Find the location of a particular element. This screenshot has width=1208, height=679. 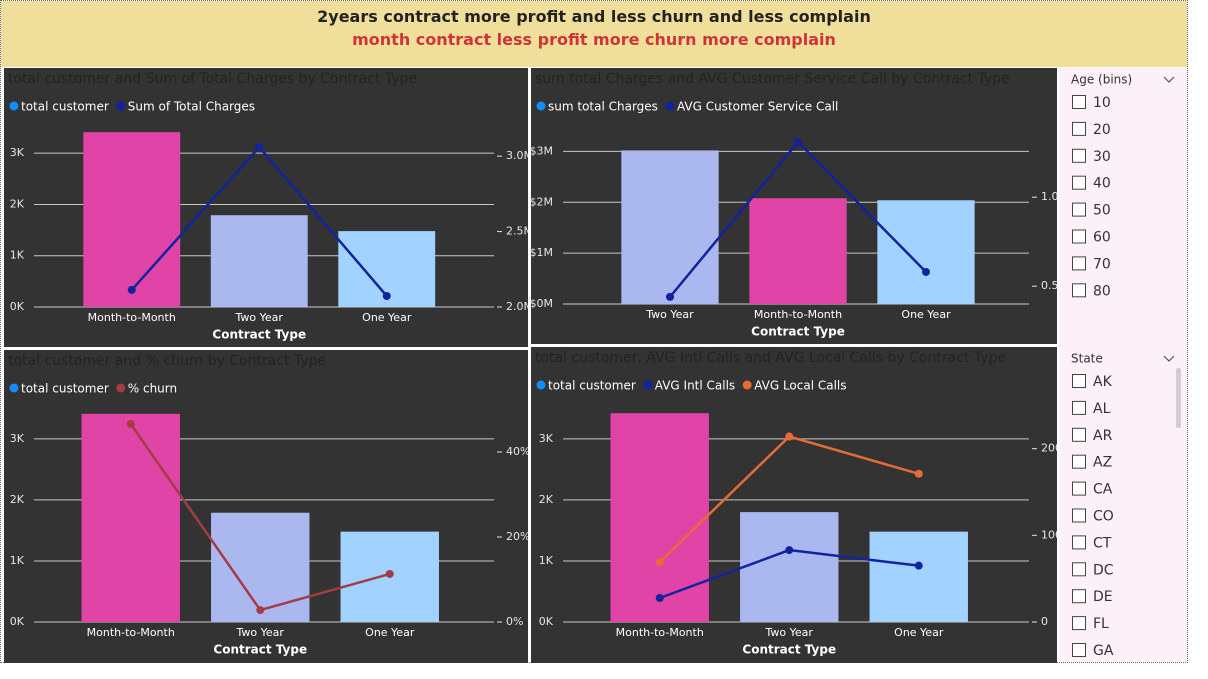

y-tick-label: $0M is located at coordinates (542, 303).